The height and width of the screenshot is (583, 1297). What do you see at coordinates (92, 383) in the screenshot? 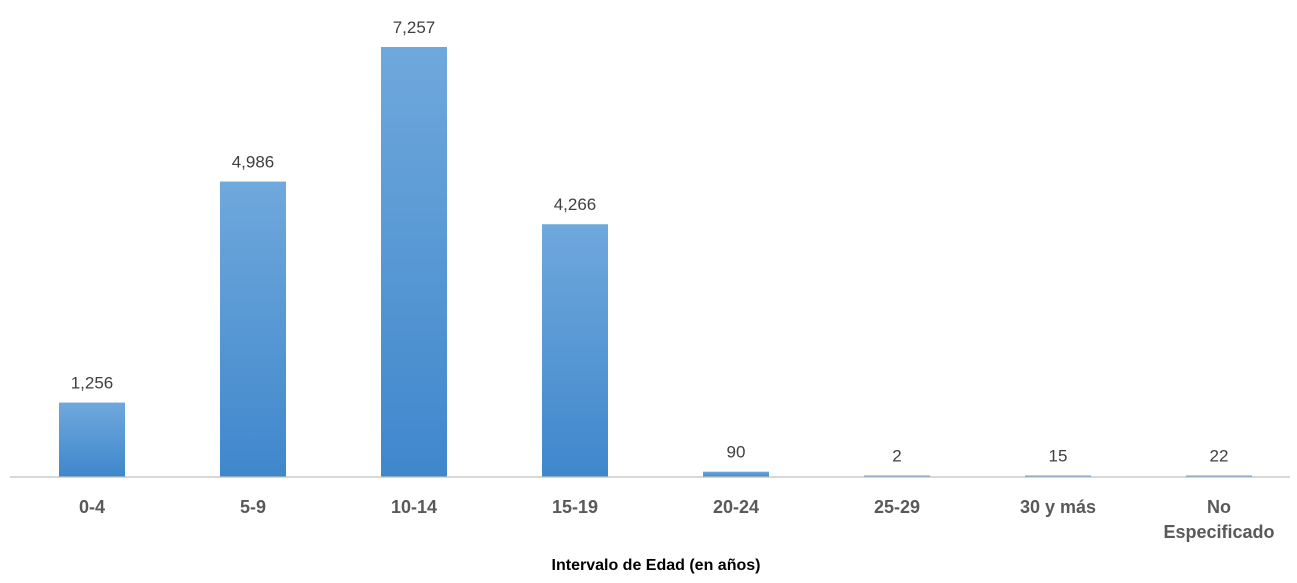
I see `data-label-0: 1,256` at bounding box center [92, 383].